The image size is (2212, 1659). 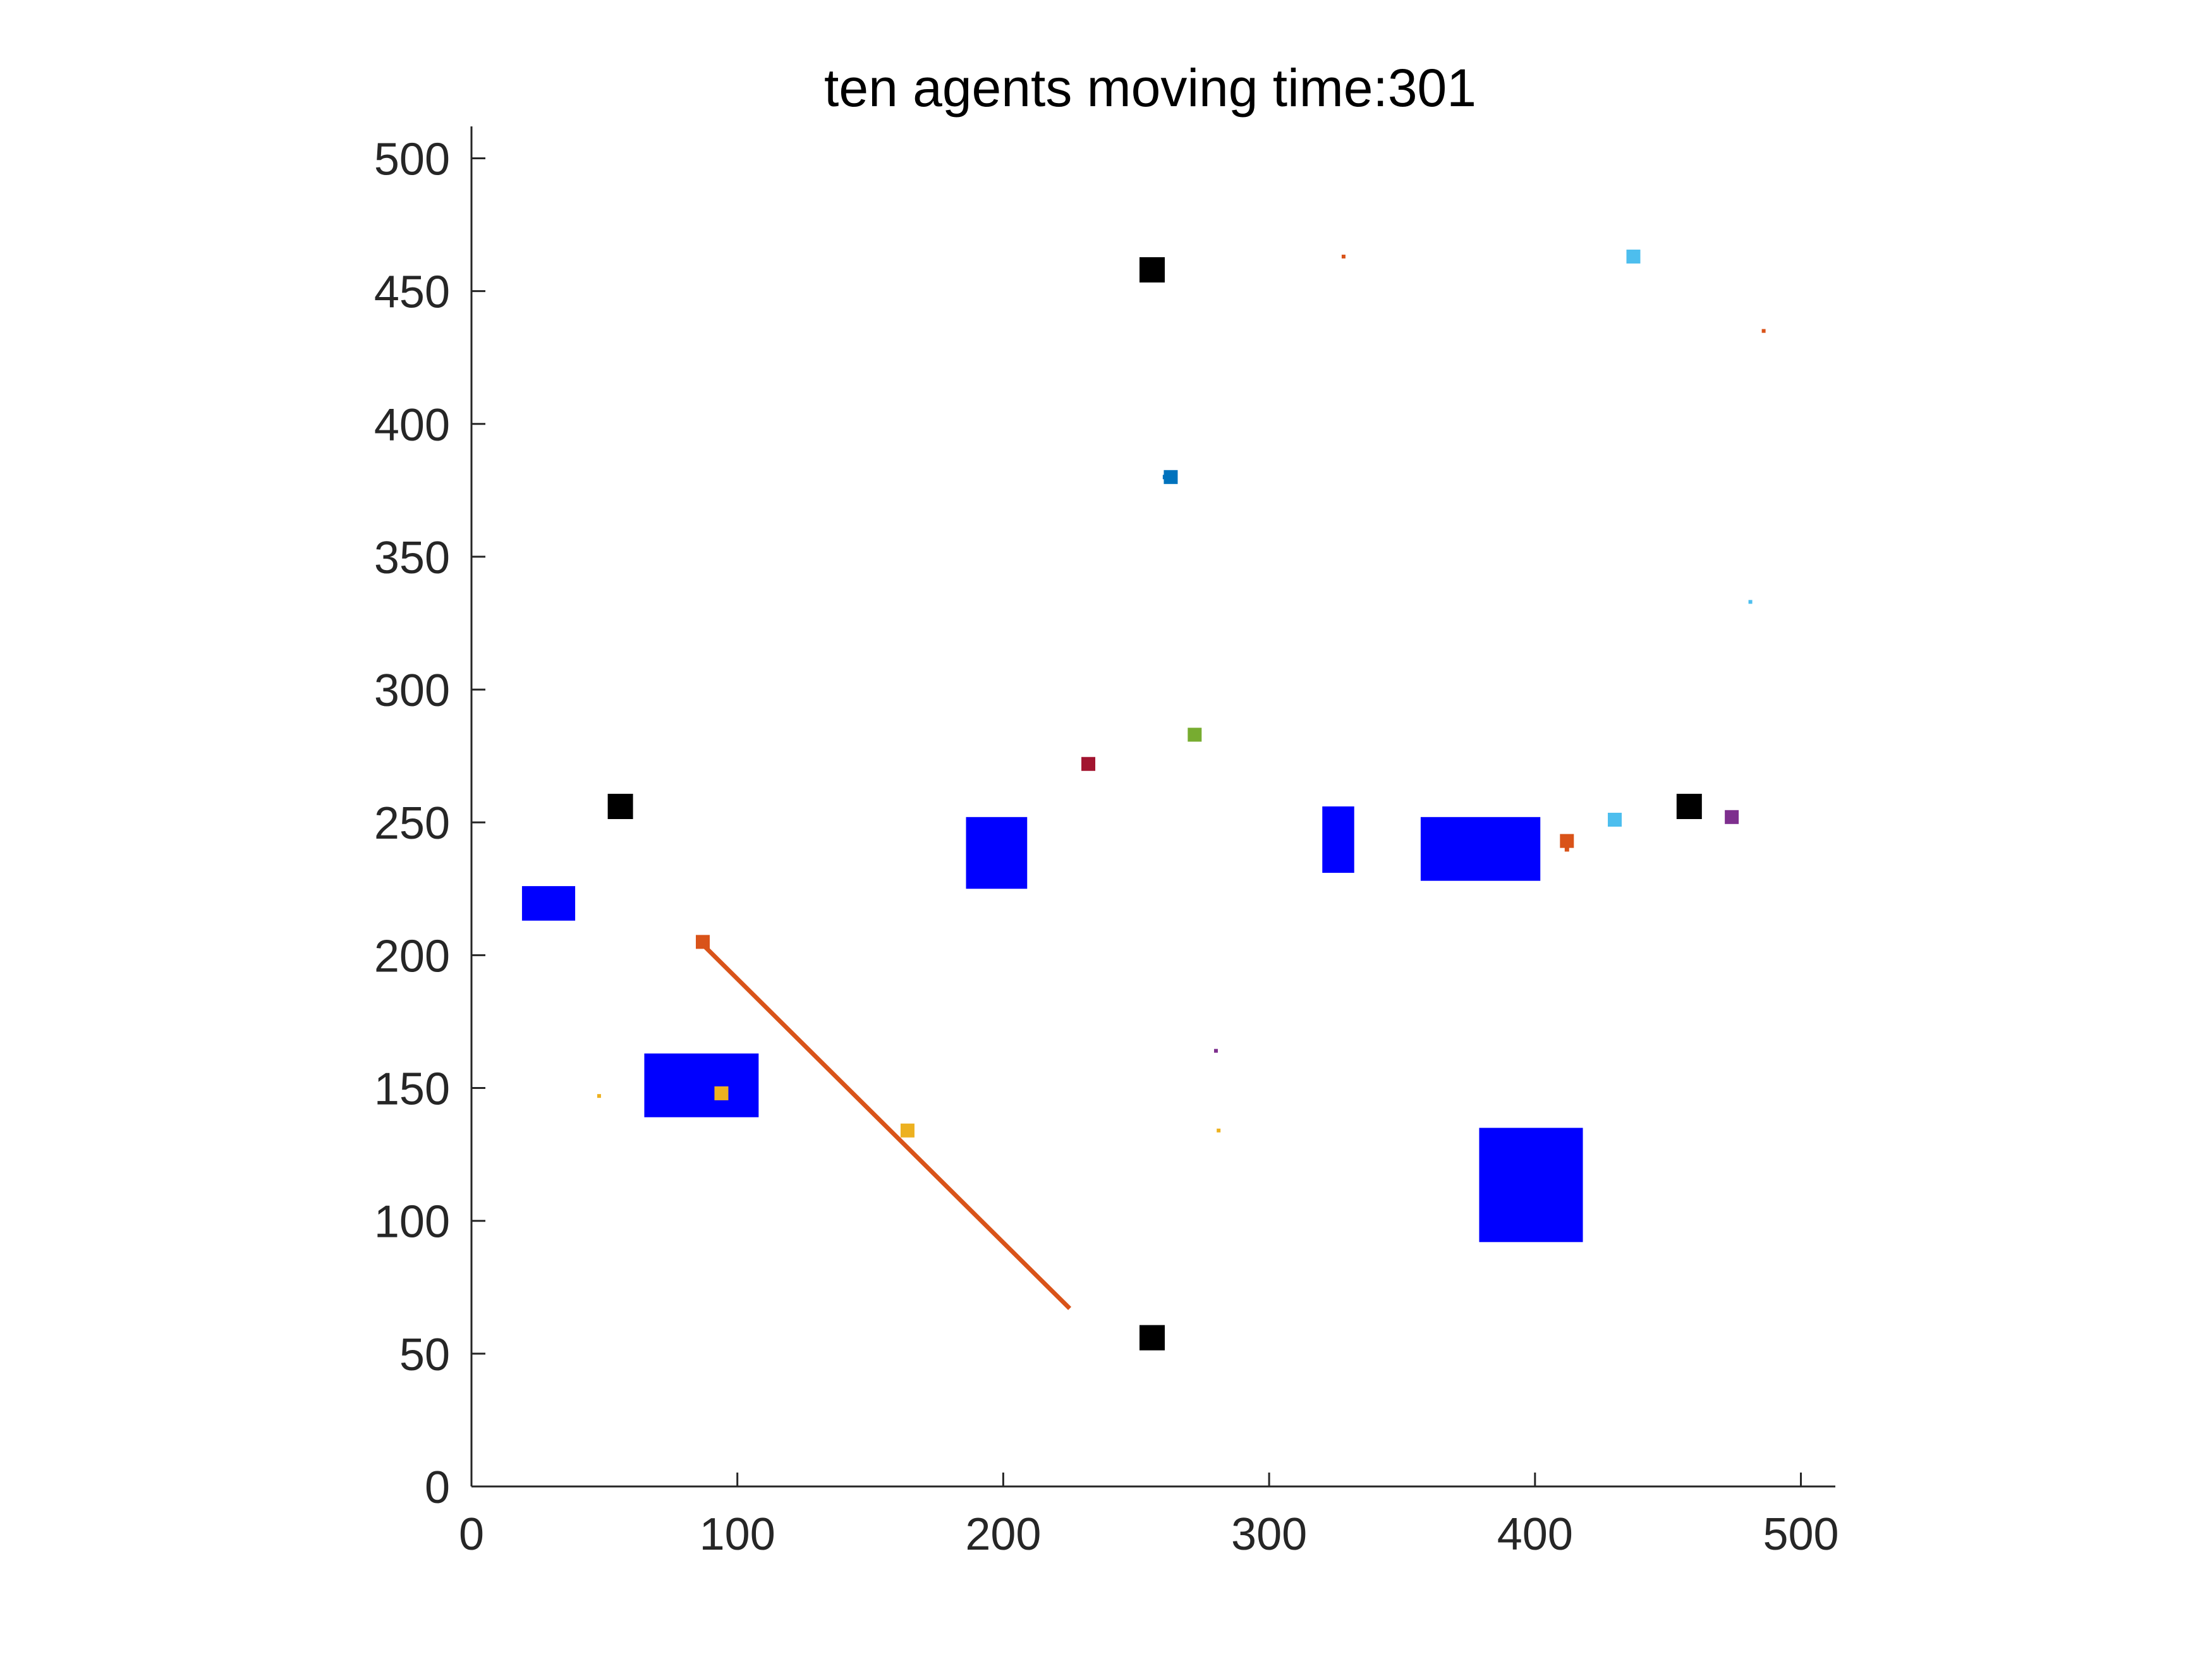 What do you see at coordinates (412, 425) in the screenshot?
I see `y-tick-label: 400` at bounding box center [412, 425].